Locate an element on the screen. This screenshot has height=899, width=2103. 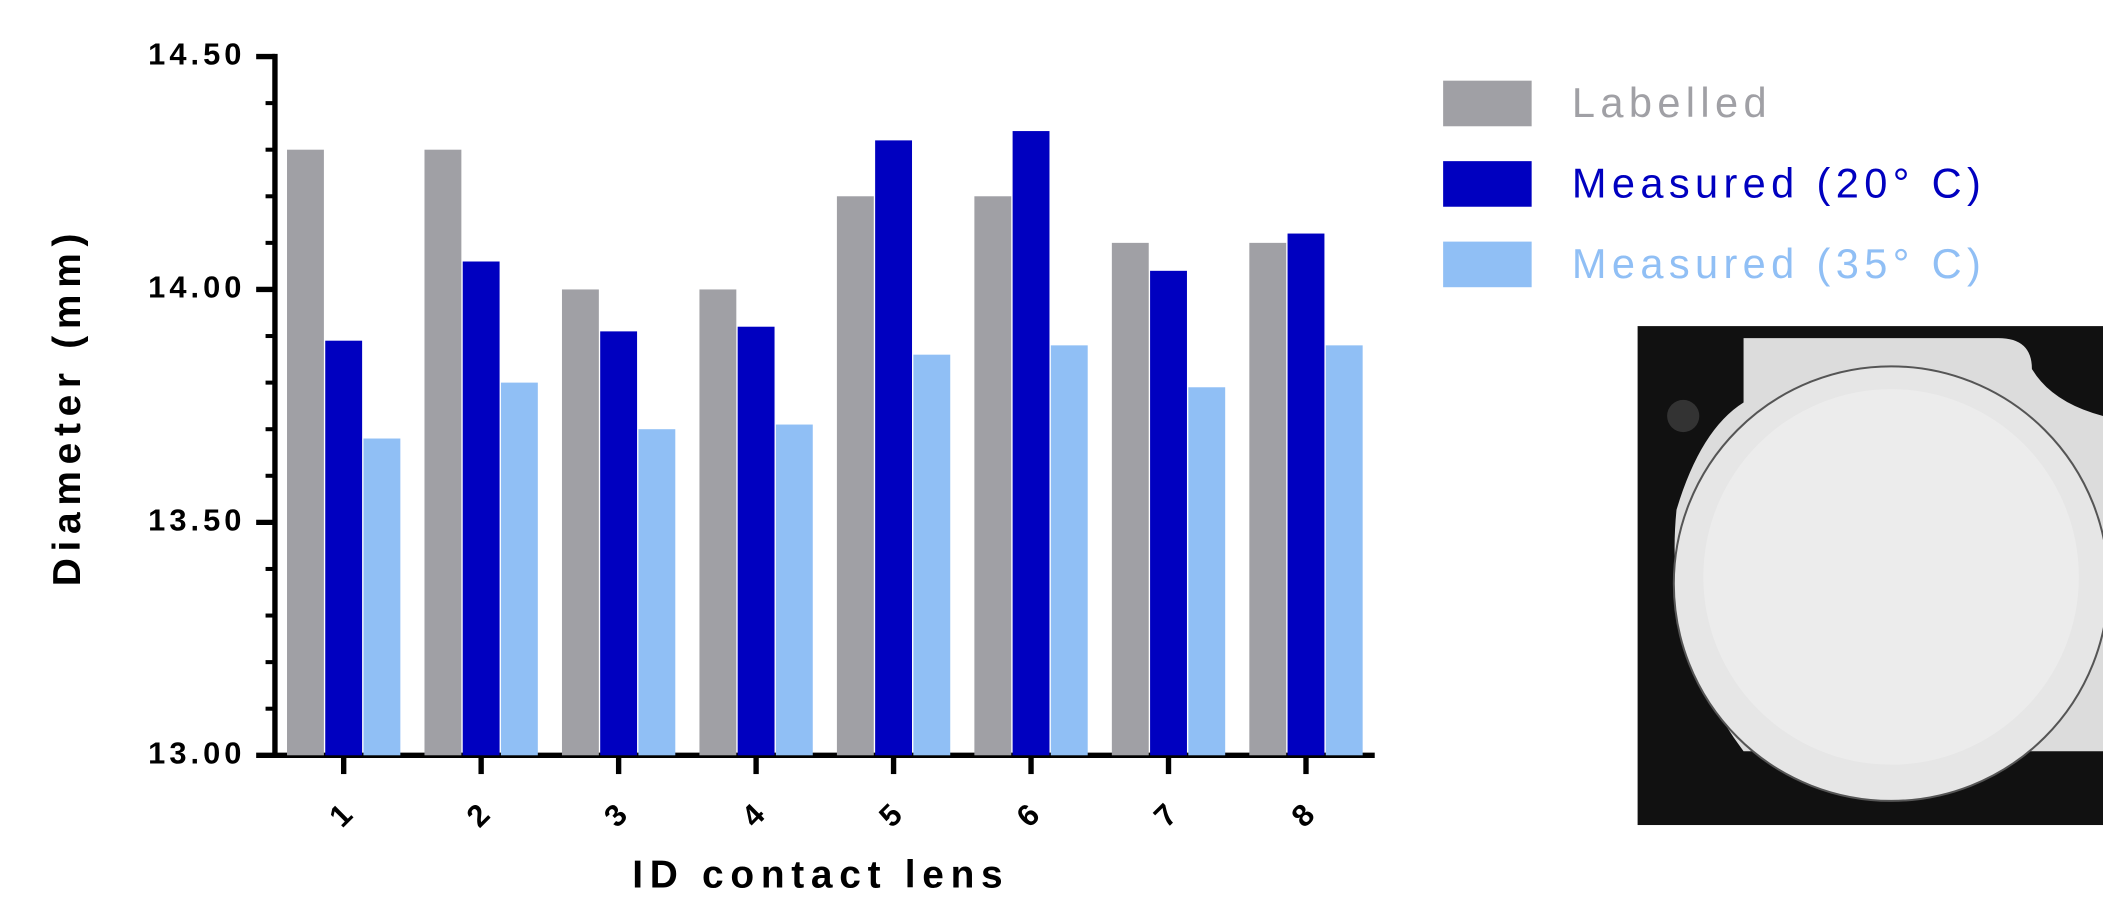
y-tick-label: 13.00 is located at coordinates (196, 752).